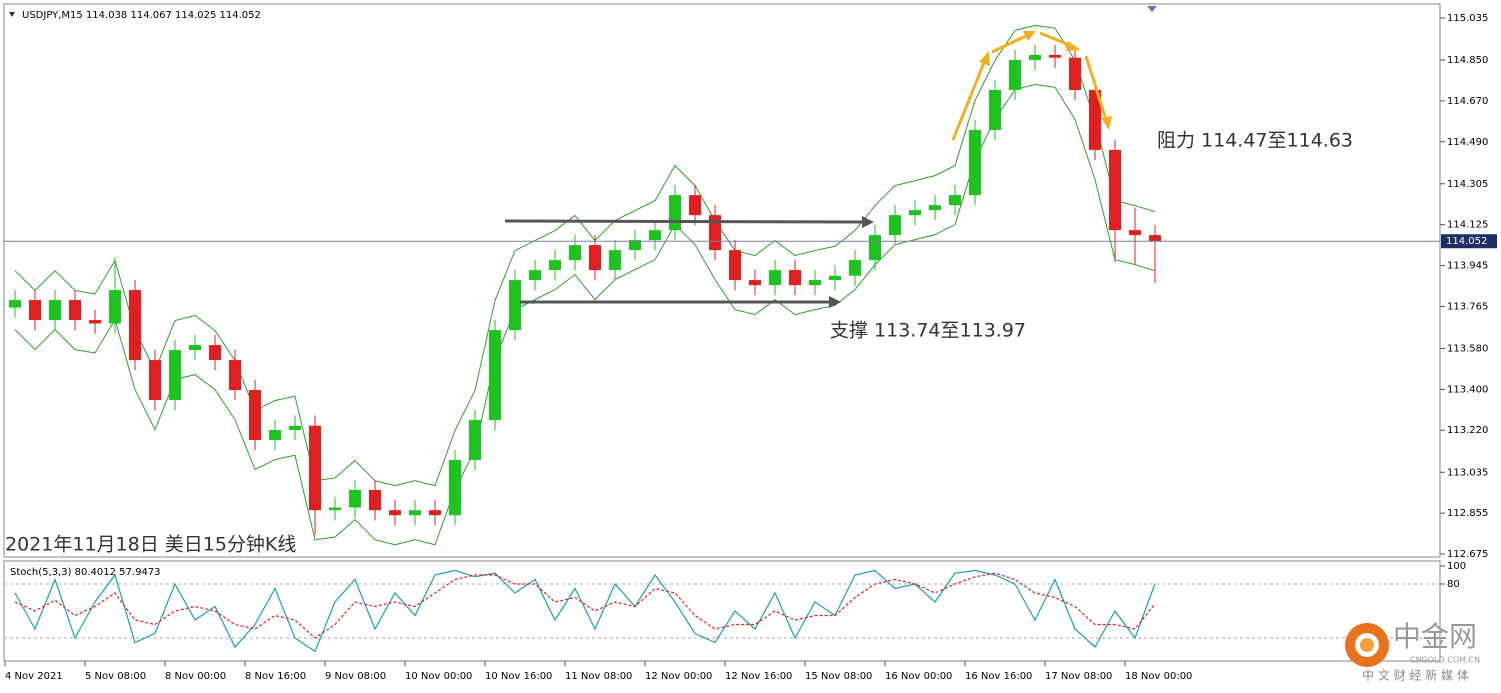  I want to click on y-tick-label: 112.675, so click(1467, 554).